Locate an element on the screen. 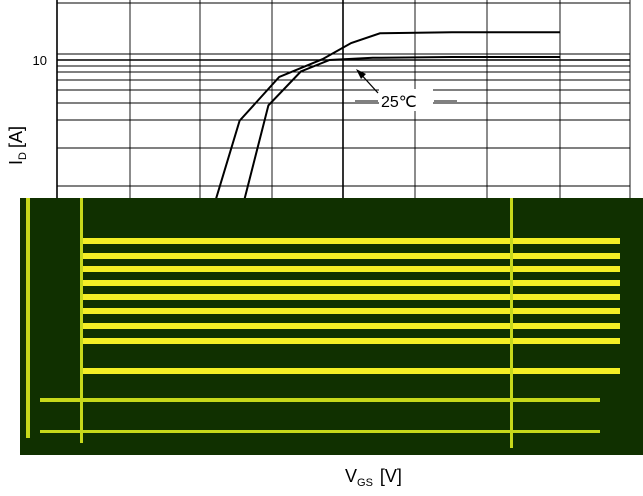  annotation-25c: 25℃ is located at coordinates (399, 102).